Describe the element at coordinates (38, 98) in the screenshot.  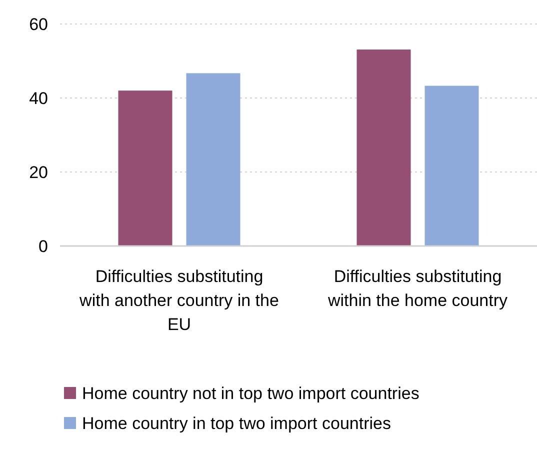
I see `y-tick-label: 40` at that location.